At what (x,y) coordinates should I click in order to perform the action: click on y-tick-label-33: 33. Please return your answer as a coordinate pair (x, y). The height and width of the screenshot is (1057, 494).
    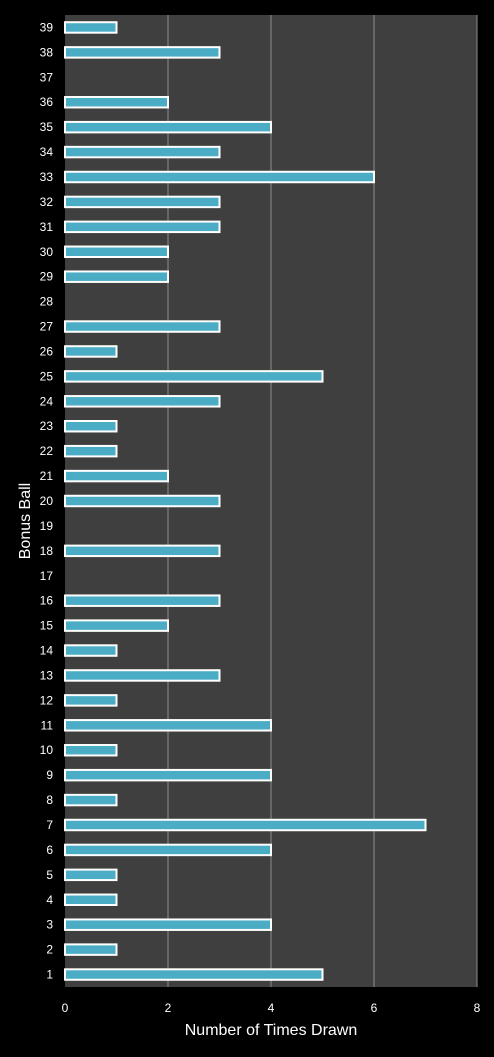
    Looking at the image, I should click on (47, 177).